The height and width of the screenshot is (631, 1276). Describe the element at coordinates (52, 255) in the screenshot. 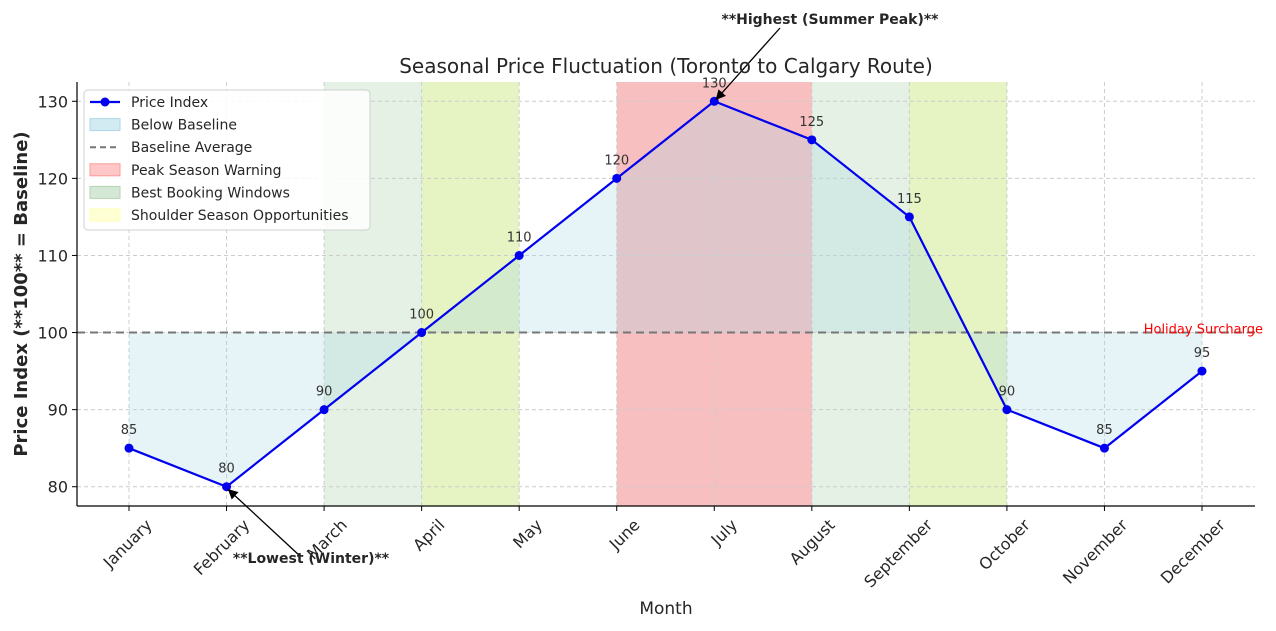

I see `y-tick-label-3: 110` at that location.